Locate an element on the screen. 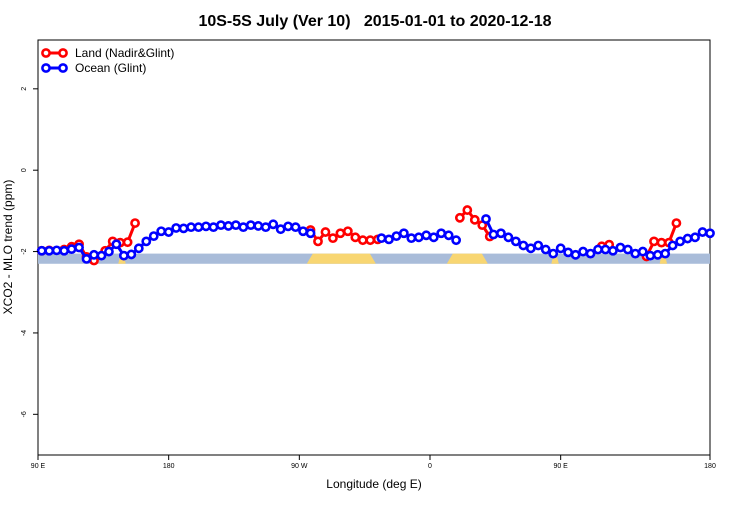 The image size is (750, 505). y-tick-label: -4 is located at coordinates (24, 333).